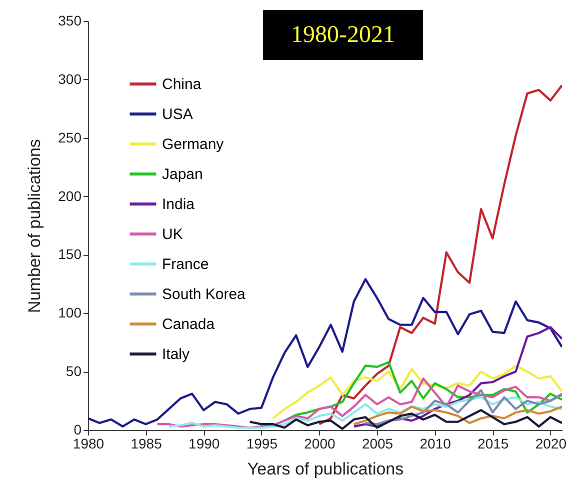  What do you see at coordinates (325, 469) in the screenshot?
I see `x-axis-title: Years of publications` at bounding box center [325, 469].